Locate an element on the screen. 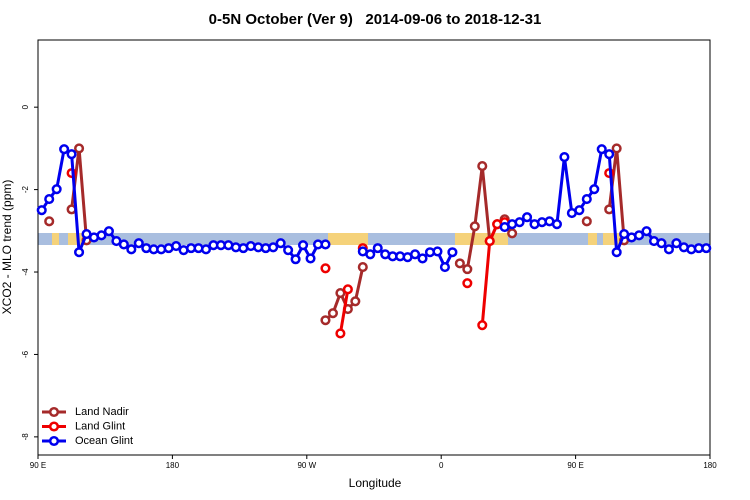 Image resolution: width=750 pixels, height=500 pixels. y-tick-label: -6 is located at coordinates (25, 354).